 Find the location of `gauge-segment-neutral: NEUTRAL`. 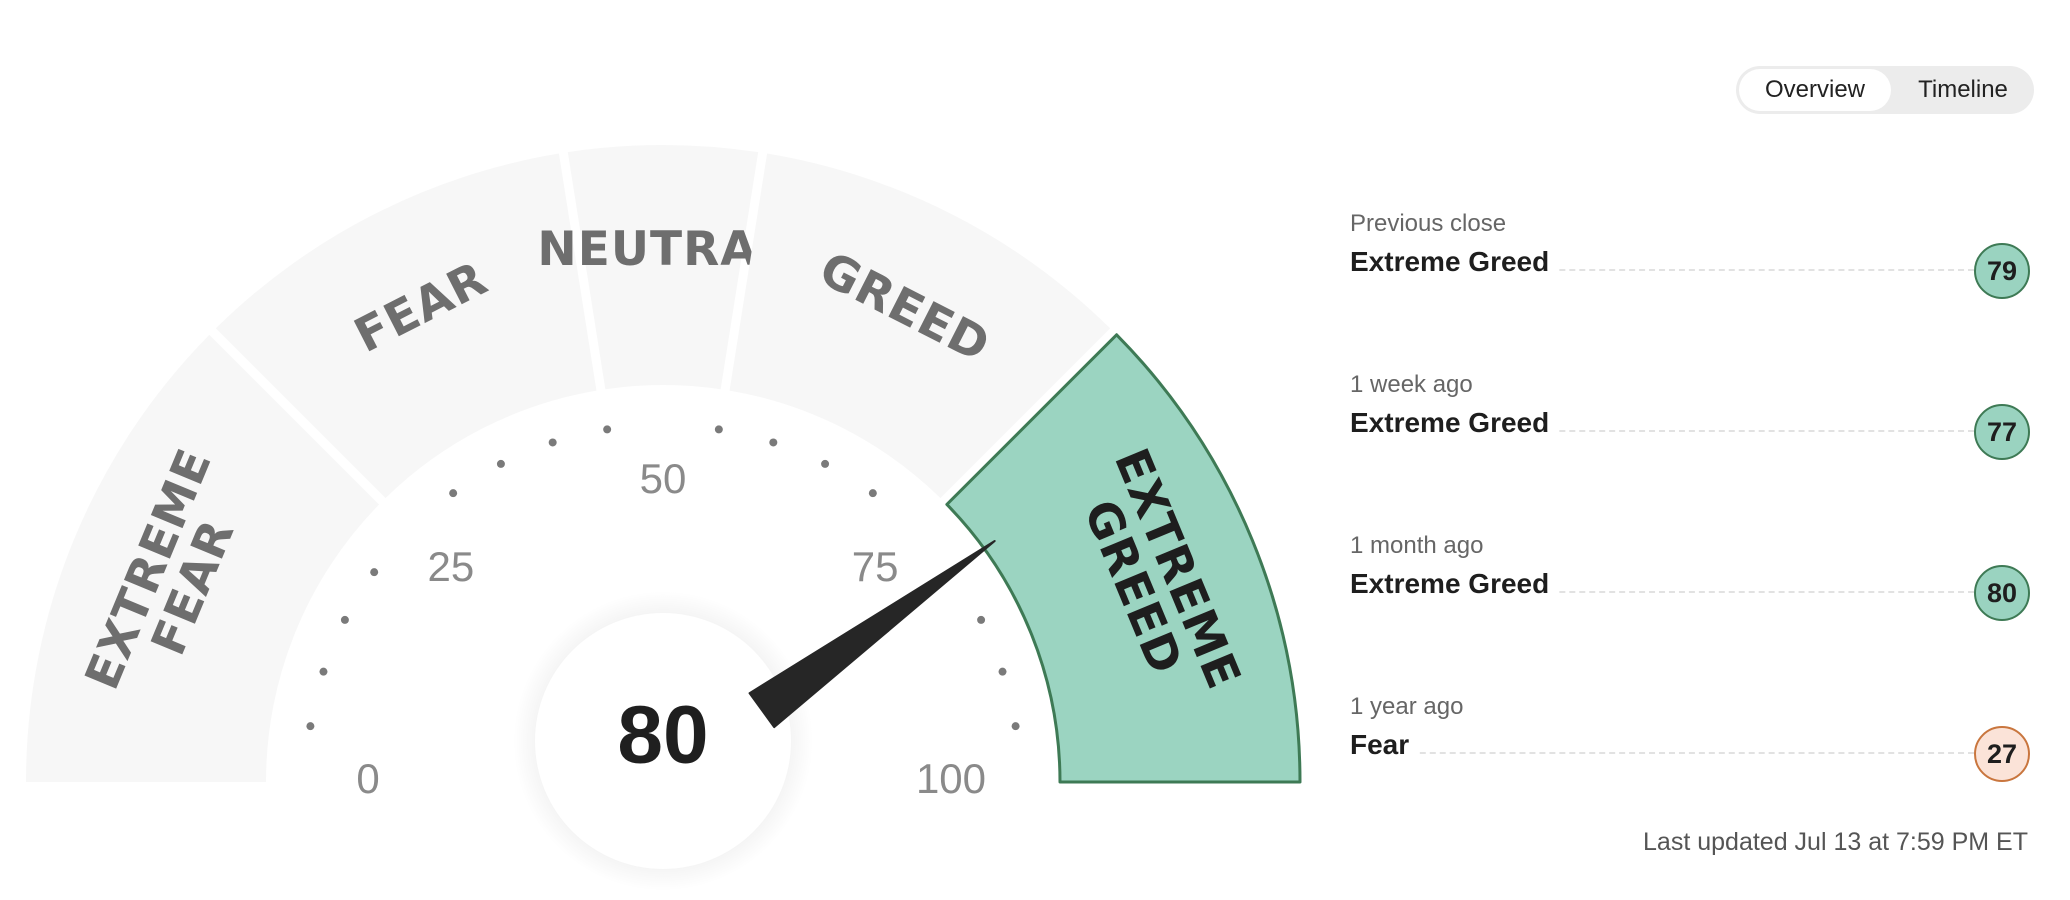

gauge-segment-neutral: NEUTRAL is located at coordinates (662, 267).